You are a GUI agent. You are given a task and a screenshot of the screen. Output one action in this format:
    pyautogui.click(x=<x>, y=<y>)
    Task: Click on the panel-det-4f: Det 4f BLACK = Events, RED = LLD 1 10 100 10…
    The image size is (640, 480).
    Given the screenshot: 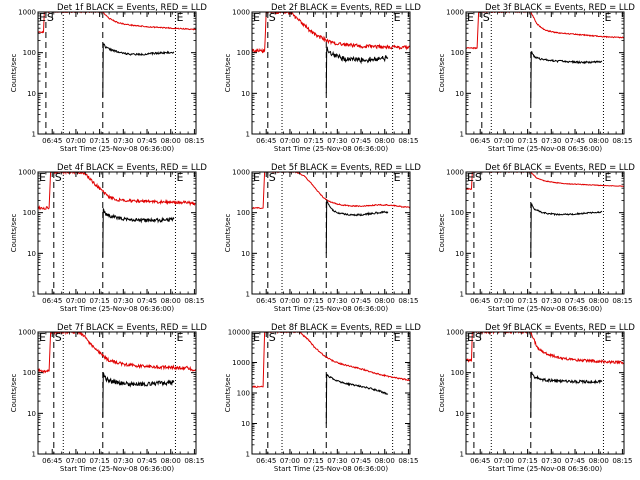 What is the action you would take?
    pyautogui.click(x=108, y=238)
    